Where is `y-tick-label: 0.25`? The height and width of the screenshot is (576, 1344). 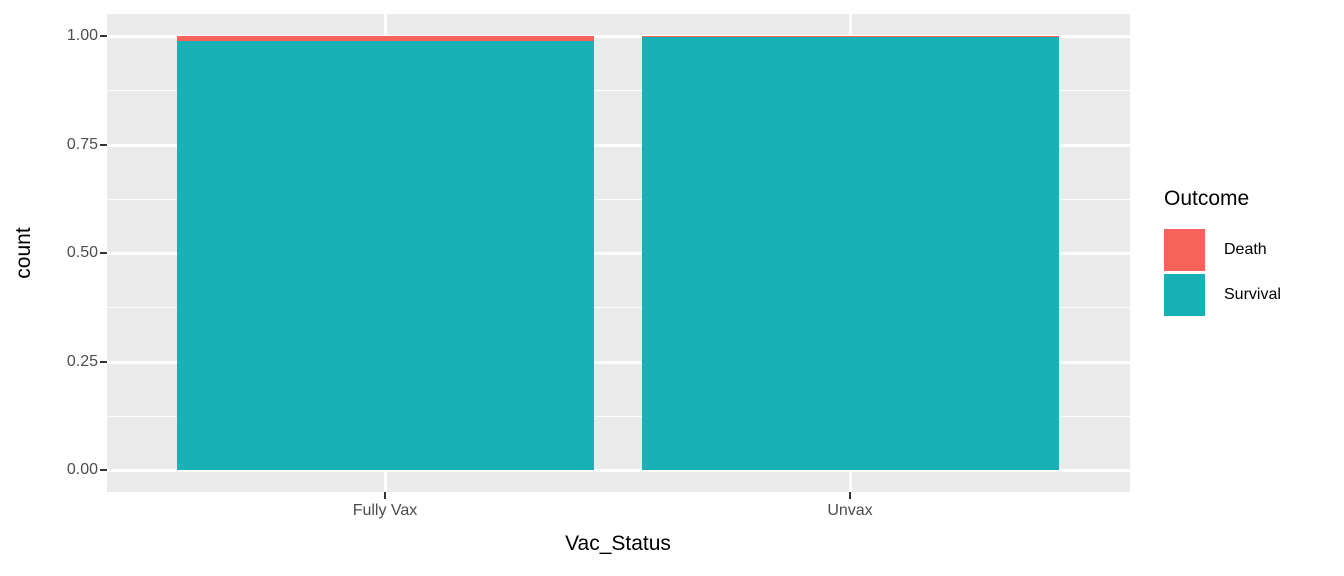 y-tick-label: 0.25 is located at coordinates (82, 361).